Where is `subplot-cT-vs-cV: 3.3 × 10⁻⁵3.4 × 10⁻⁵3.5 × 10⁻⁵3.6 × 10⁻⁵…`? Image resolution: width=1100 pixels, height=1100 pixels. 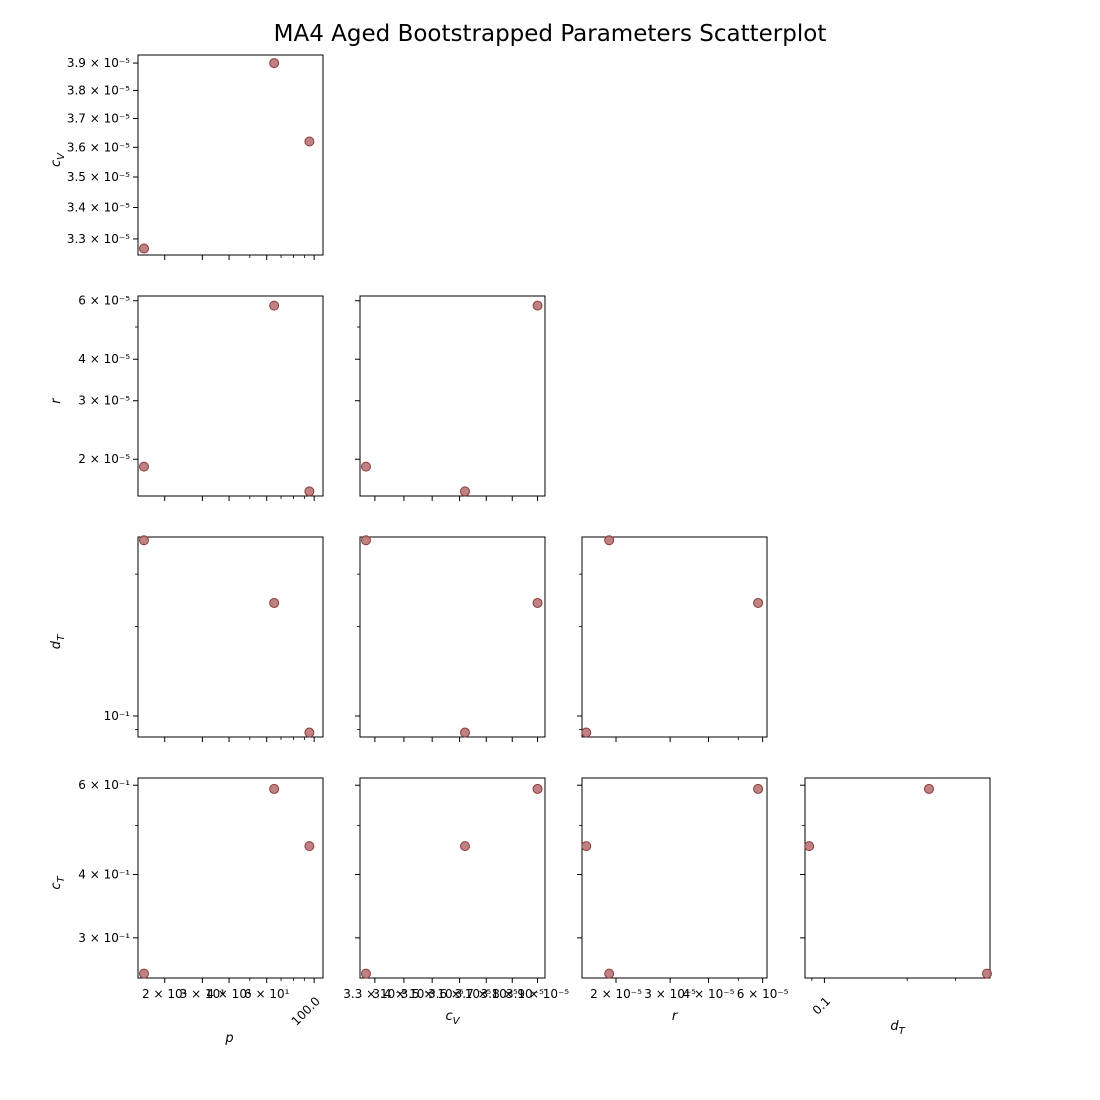
subplot-cT-vs-cV: 3.3 × 10⁻⁵3.4 × 10⁻⁵3.5 × 10⁻⁵3.6 × 10⁻⁵… is located at coordinates (456, 902).